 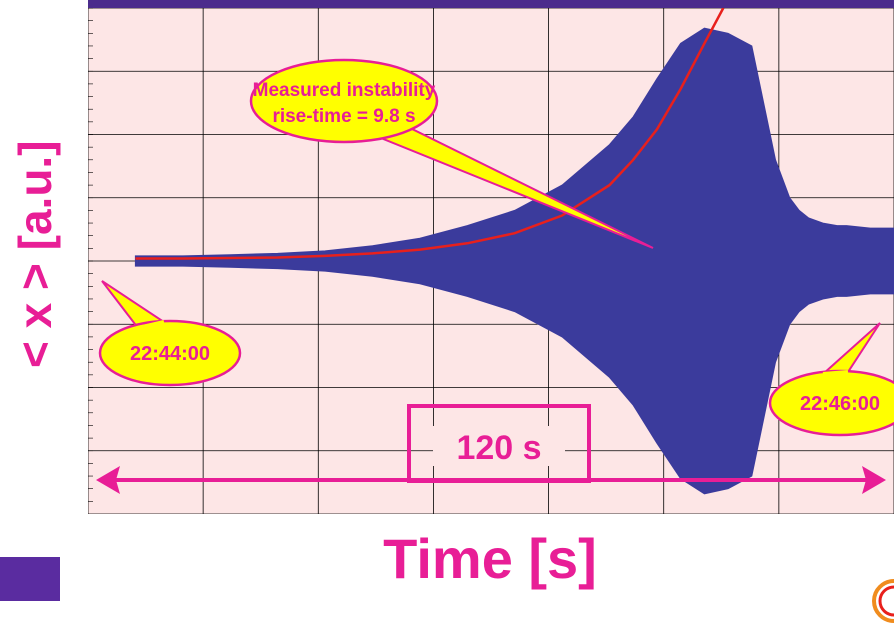 What do you see at coordinates (850, 349) in the screenshot?
I see `callout-pointer` at bounding box center [850, 349].